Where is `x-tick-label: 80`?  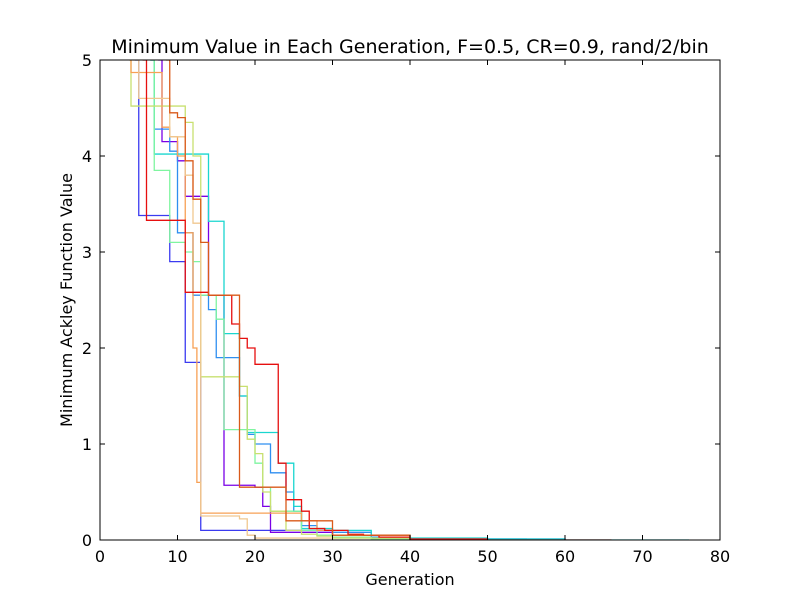
x-tick-label: 80 is located at coordinates (720, 556).